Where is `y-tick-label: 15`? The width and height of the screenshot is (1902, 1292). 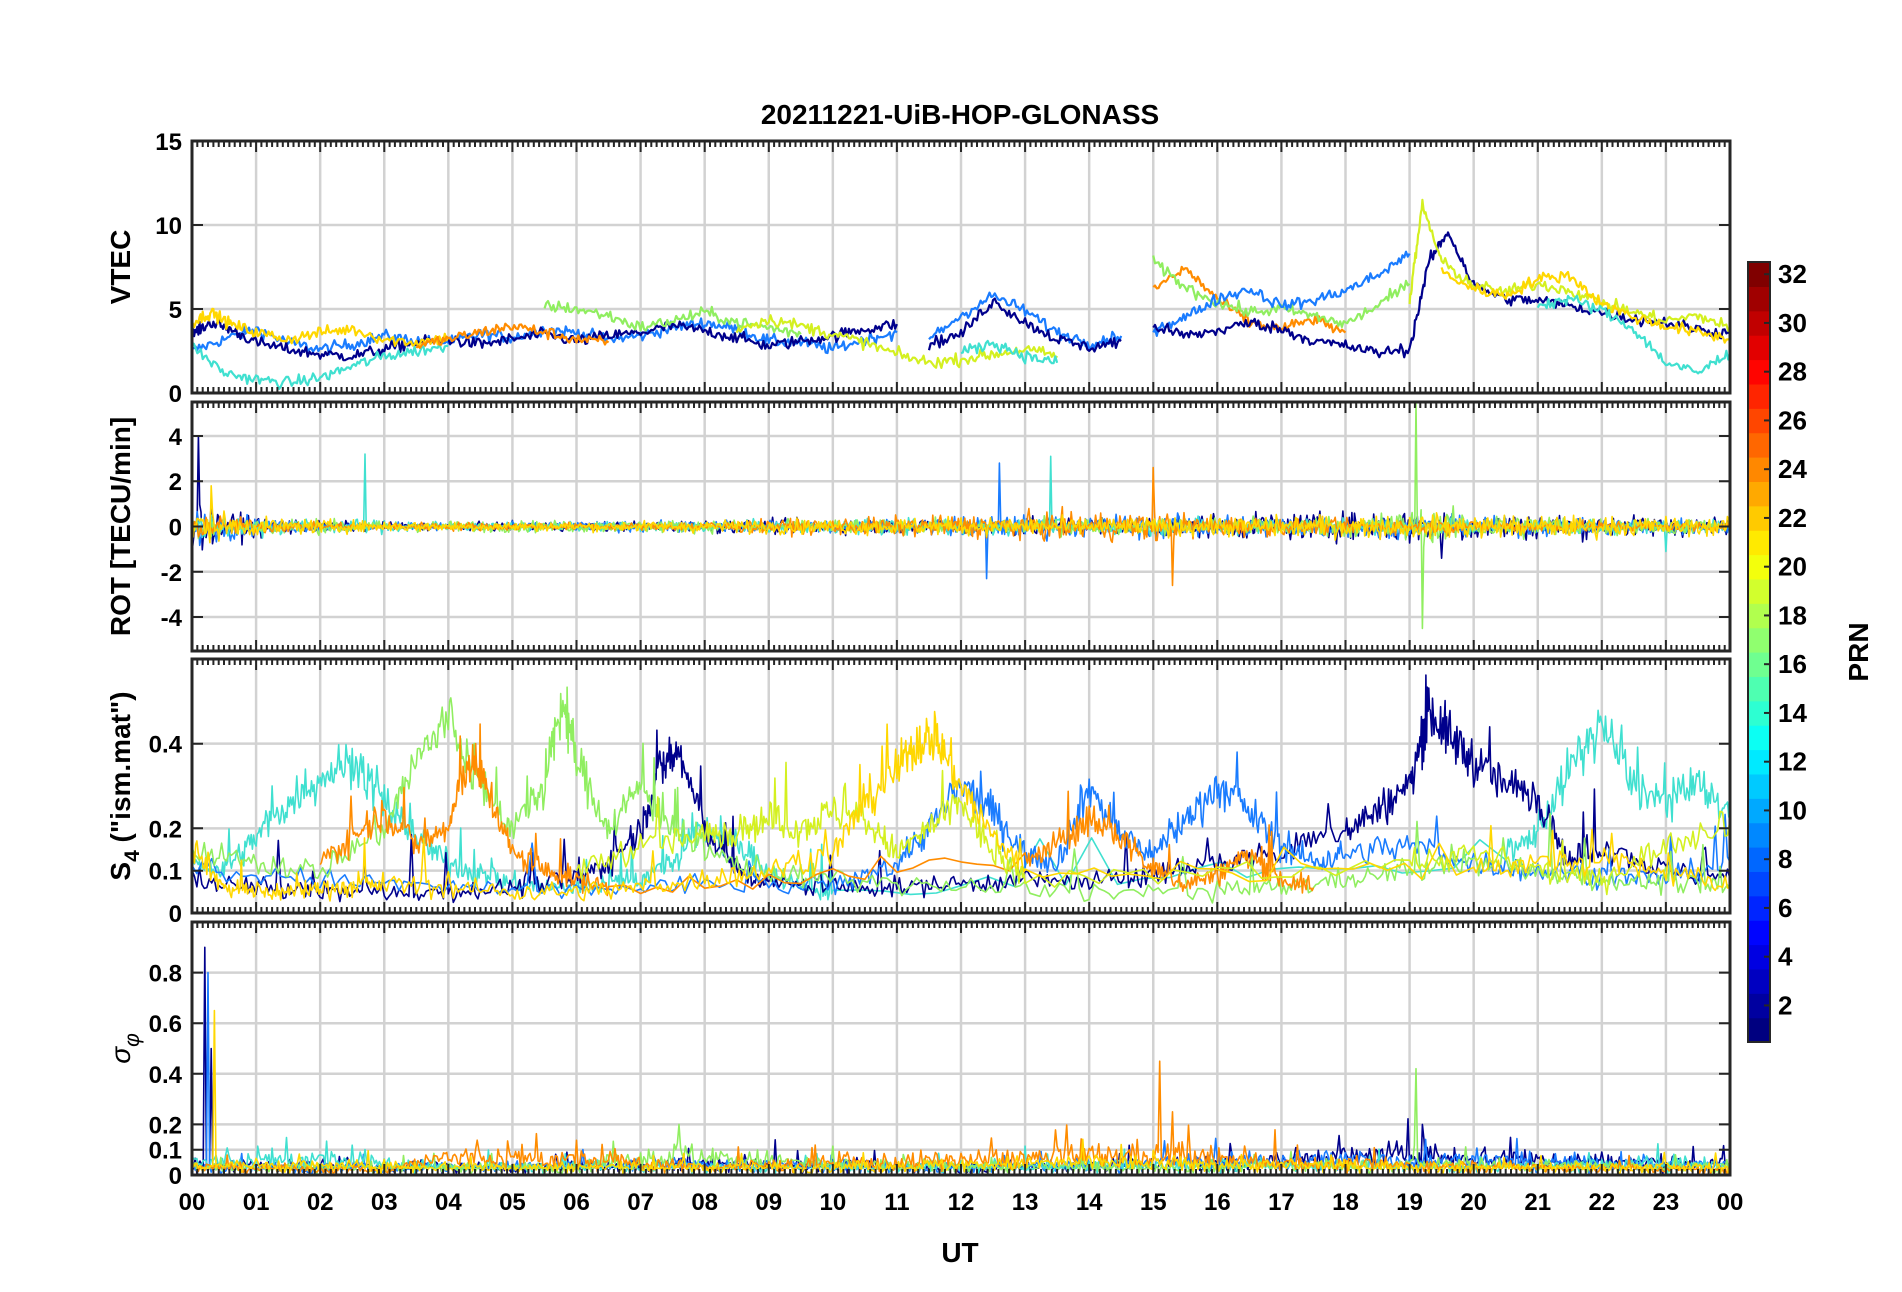 y-tick-label: 15 is located at coordinates (168, 142).